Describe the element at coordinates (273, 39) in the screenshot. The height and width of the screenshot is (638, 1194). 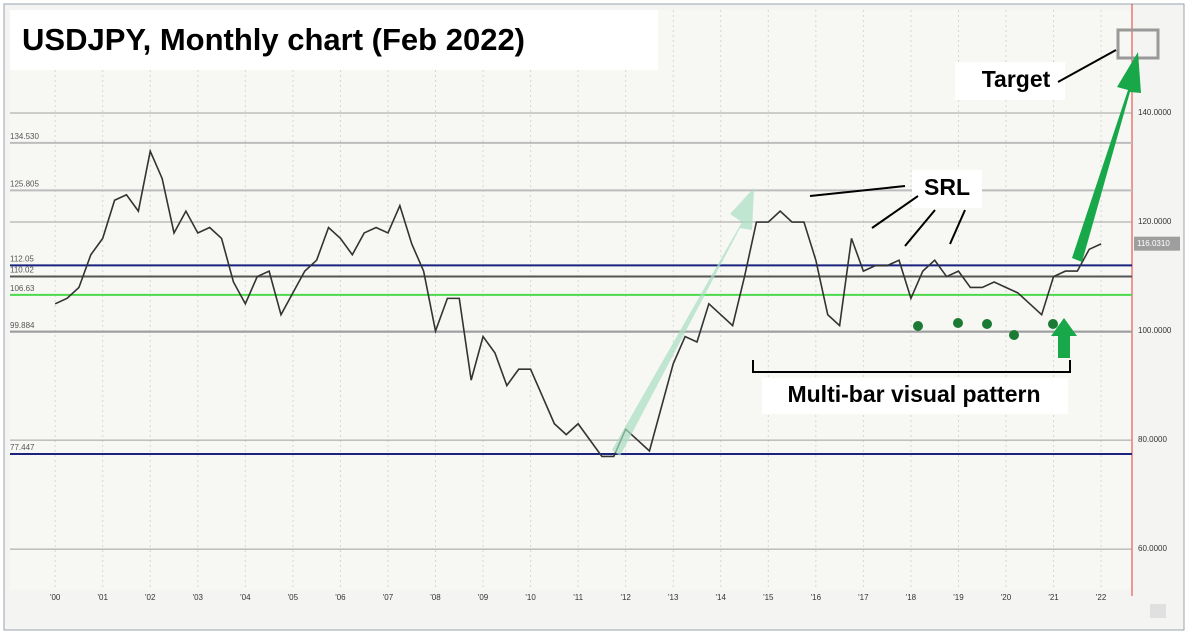
I see `chart-title: USDJPY, Monthly chart (Feb 2022)` at that location.